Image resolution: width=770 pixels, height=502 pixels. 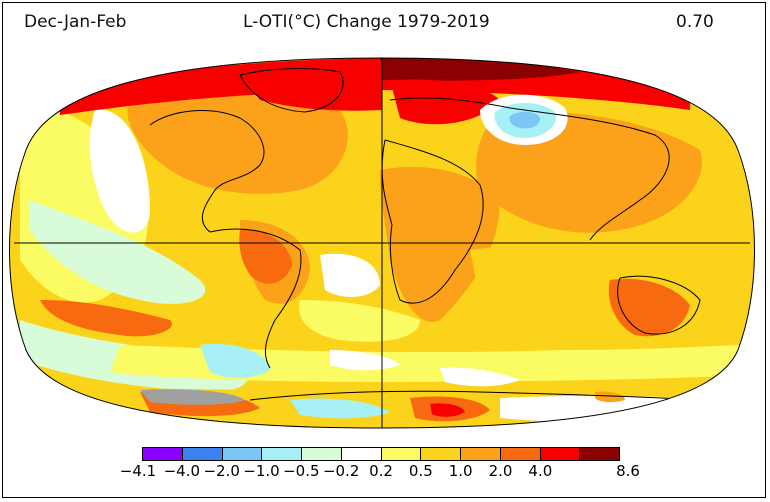 What do you see at coordinates (138, 471) in the screenshot?
I see `legend-tick-label: −4.1` at bounding box center [138, 471].